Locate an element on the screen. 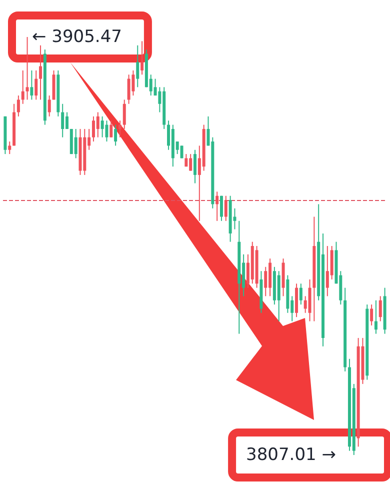 This screenshot has width=390, height=487. annotation: ← 3905.47 is located at coordinates (77, 37).